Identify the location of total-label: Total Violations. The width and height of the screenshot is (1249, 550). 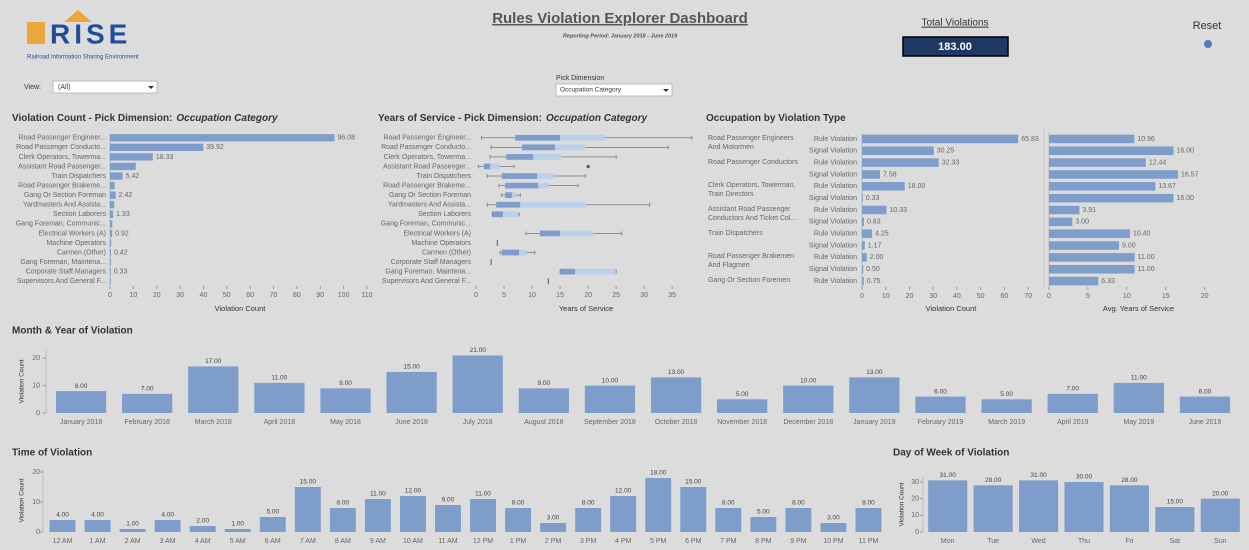
(954, 23).